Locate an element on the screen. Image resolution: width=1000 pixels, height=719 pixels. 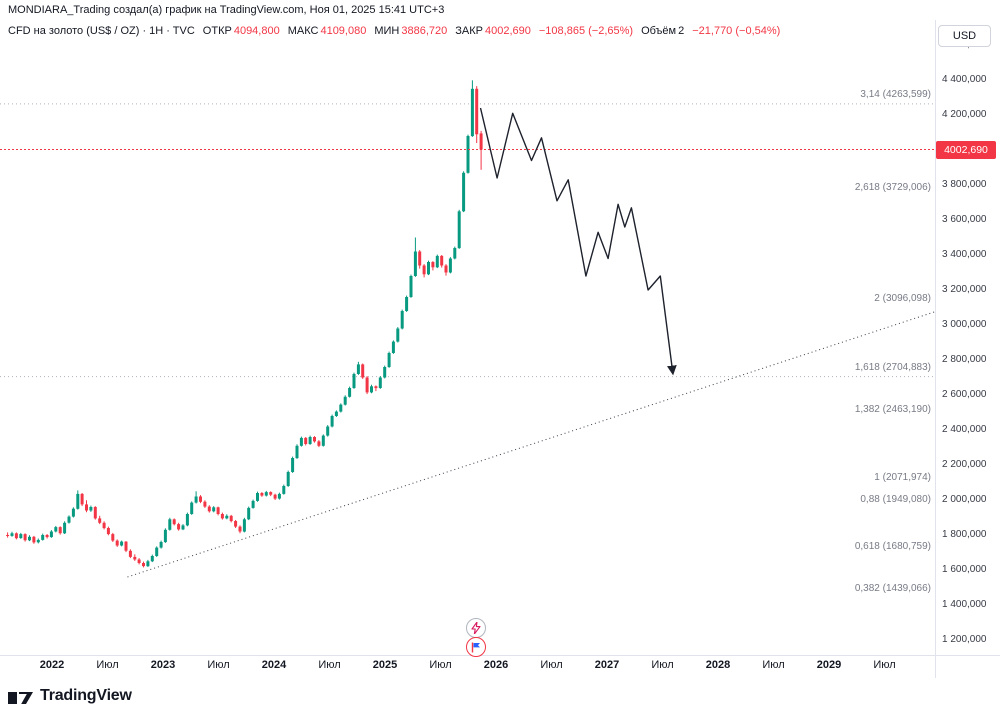
price-axis-label: 3 000,000 is located at coordinates (964, 324).